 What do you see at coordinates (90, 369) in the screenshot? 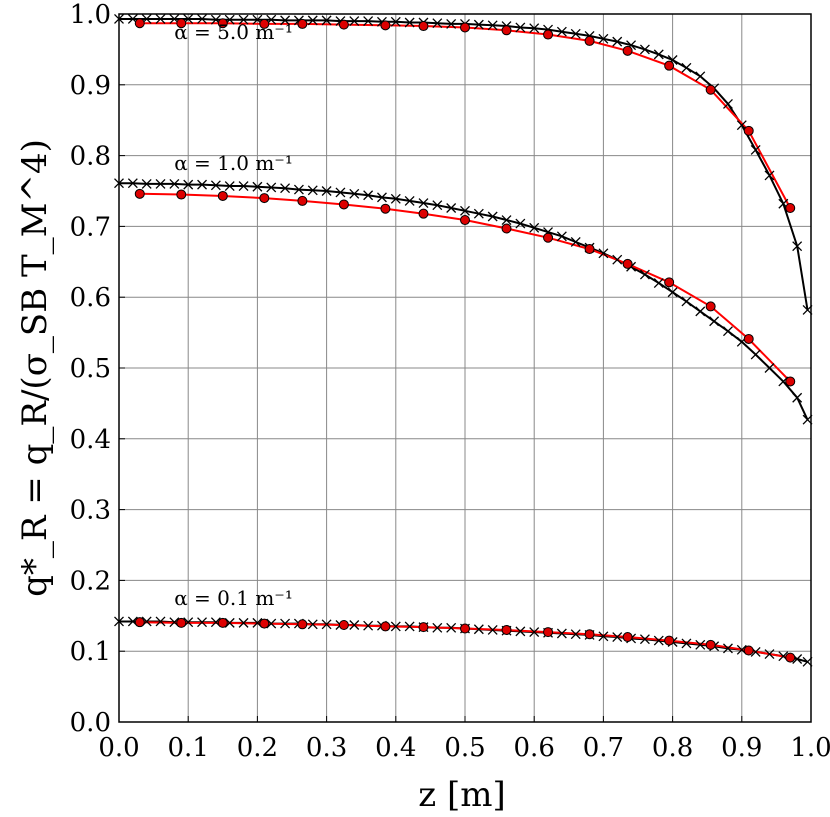
I see `y-tick-label: 0.5` at bounding box center [90, 369].